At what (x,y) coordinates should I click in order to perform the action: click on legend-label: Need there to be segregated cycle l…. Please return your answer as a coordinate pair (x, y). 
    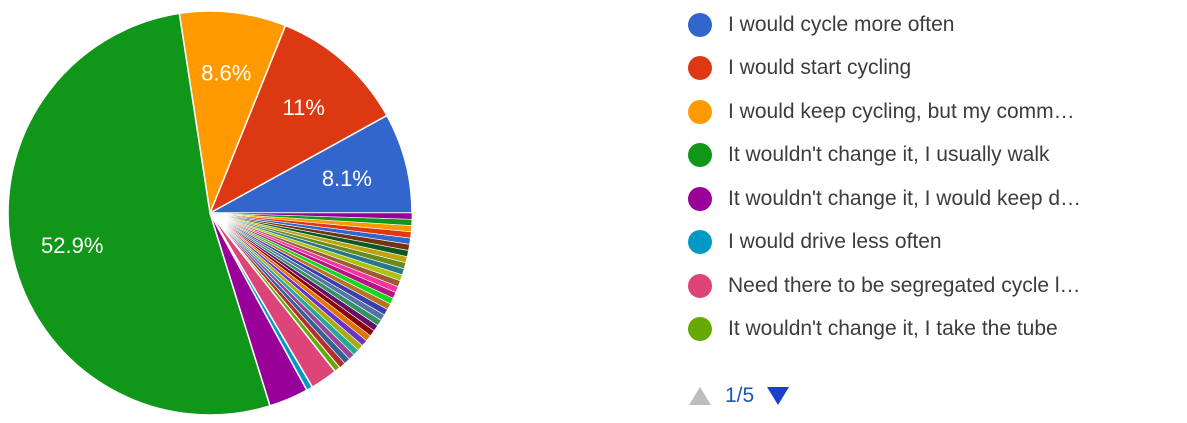
    Looking at the image, I should click on (904, 285).